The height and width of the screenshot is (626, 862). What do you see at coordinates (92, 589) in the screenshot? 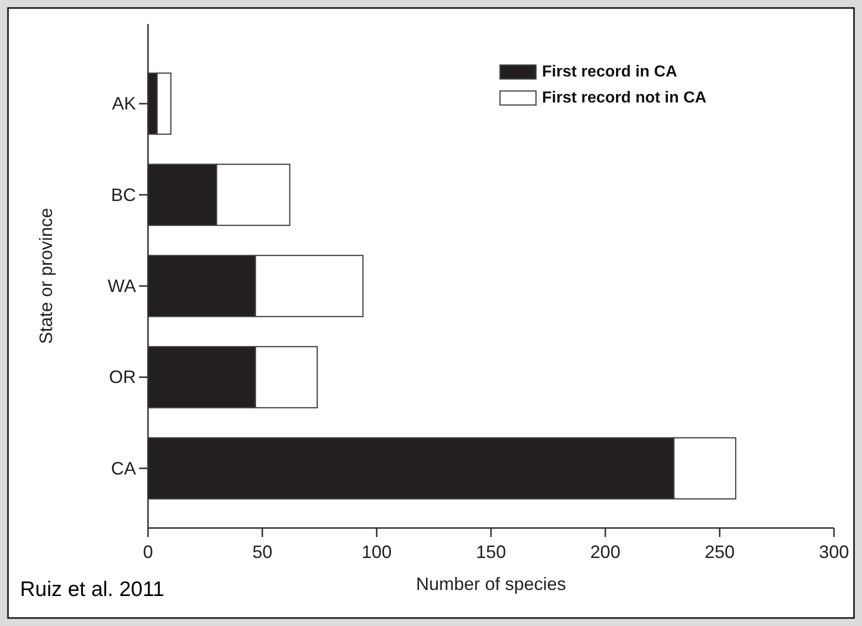
I see `text: Ruiz et al. 2011` at bounding box center [92, 589].